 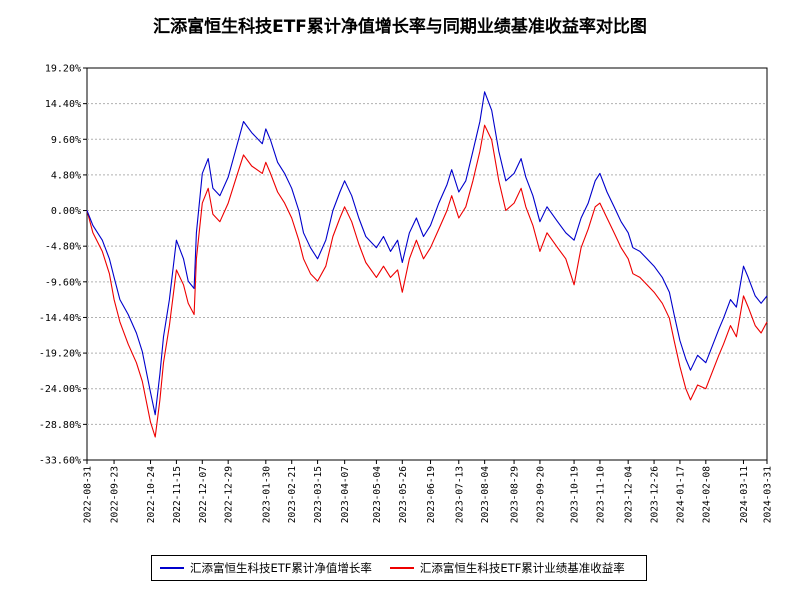 What do you see at coordinates (115, 494) in the screenshot?
I see `x-tick-label: 2022-09-23` at bounding box center [115, 494].